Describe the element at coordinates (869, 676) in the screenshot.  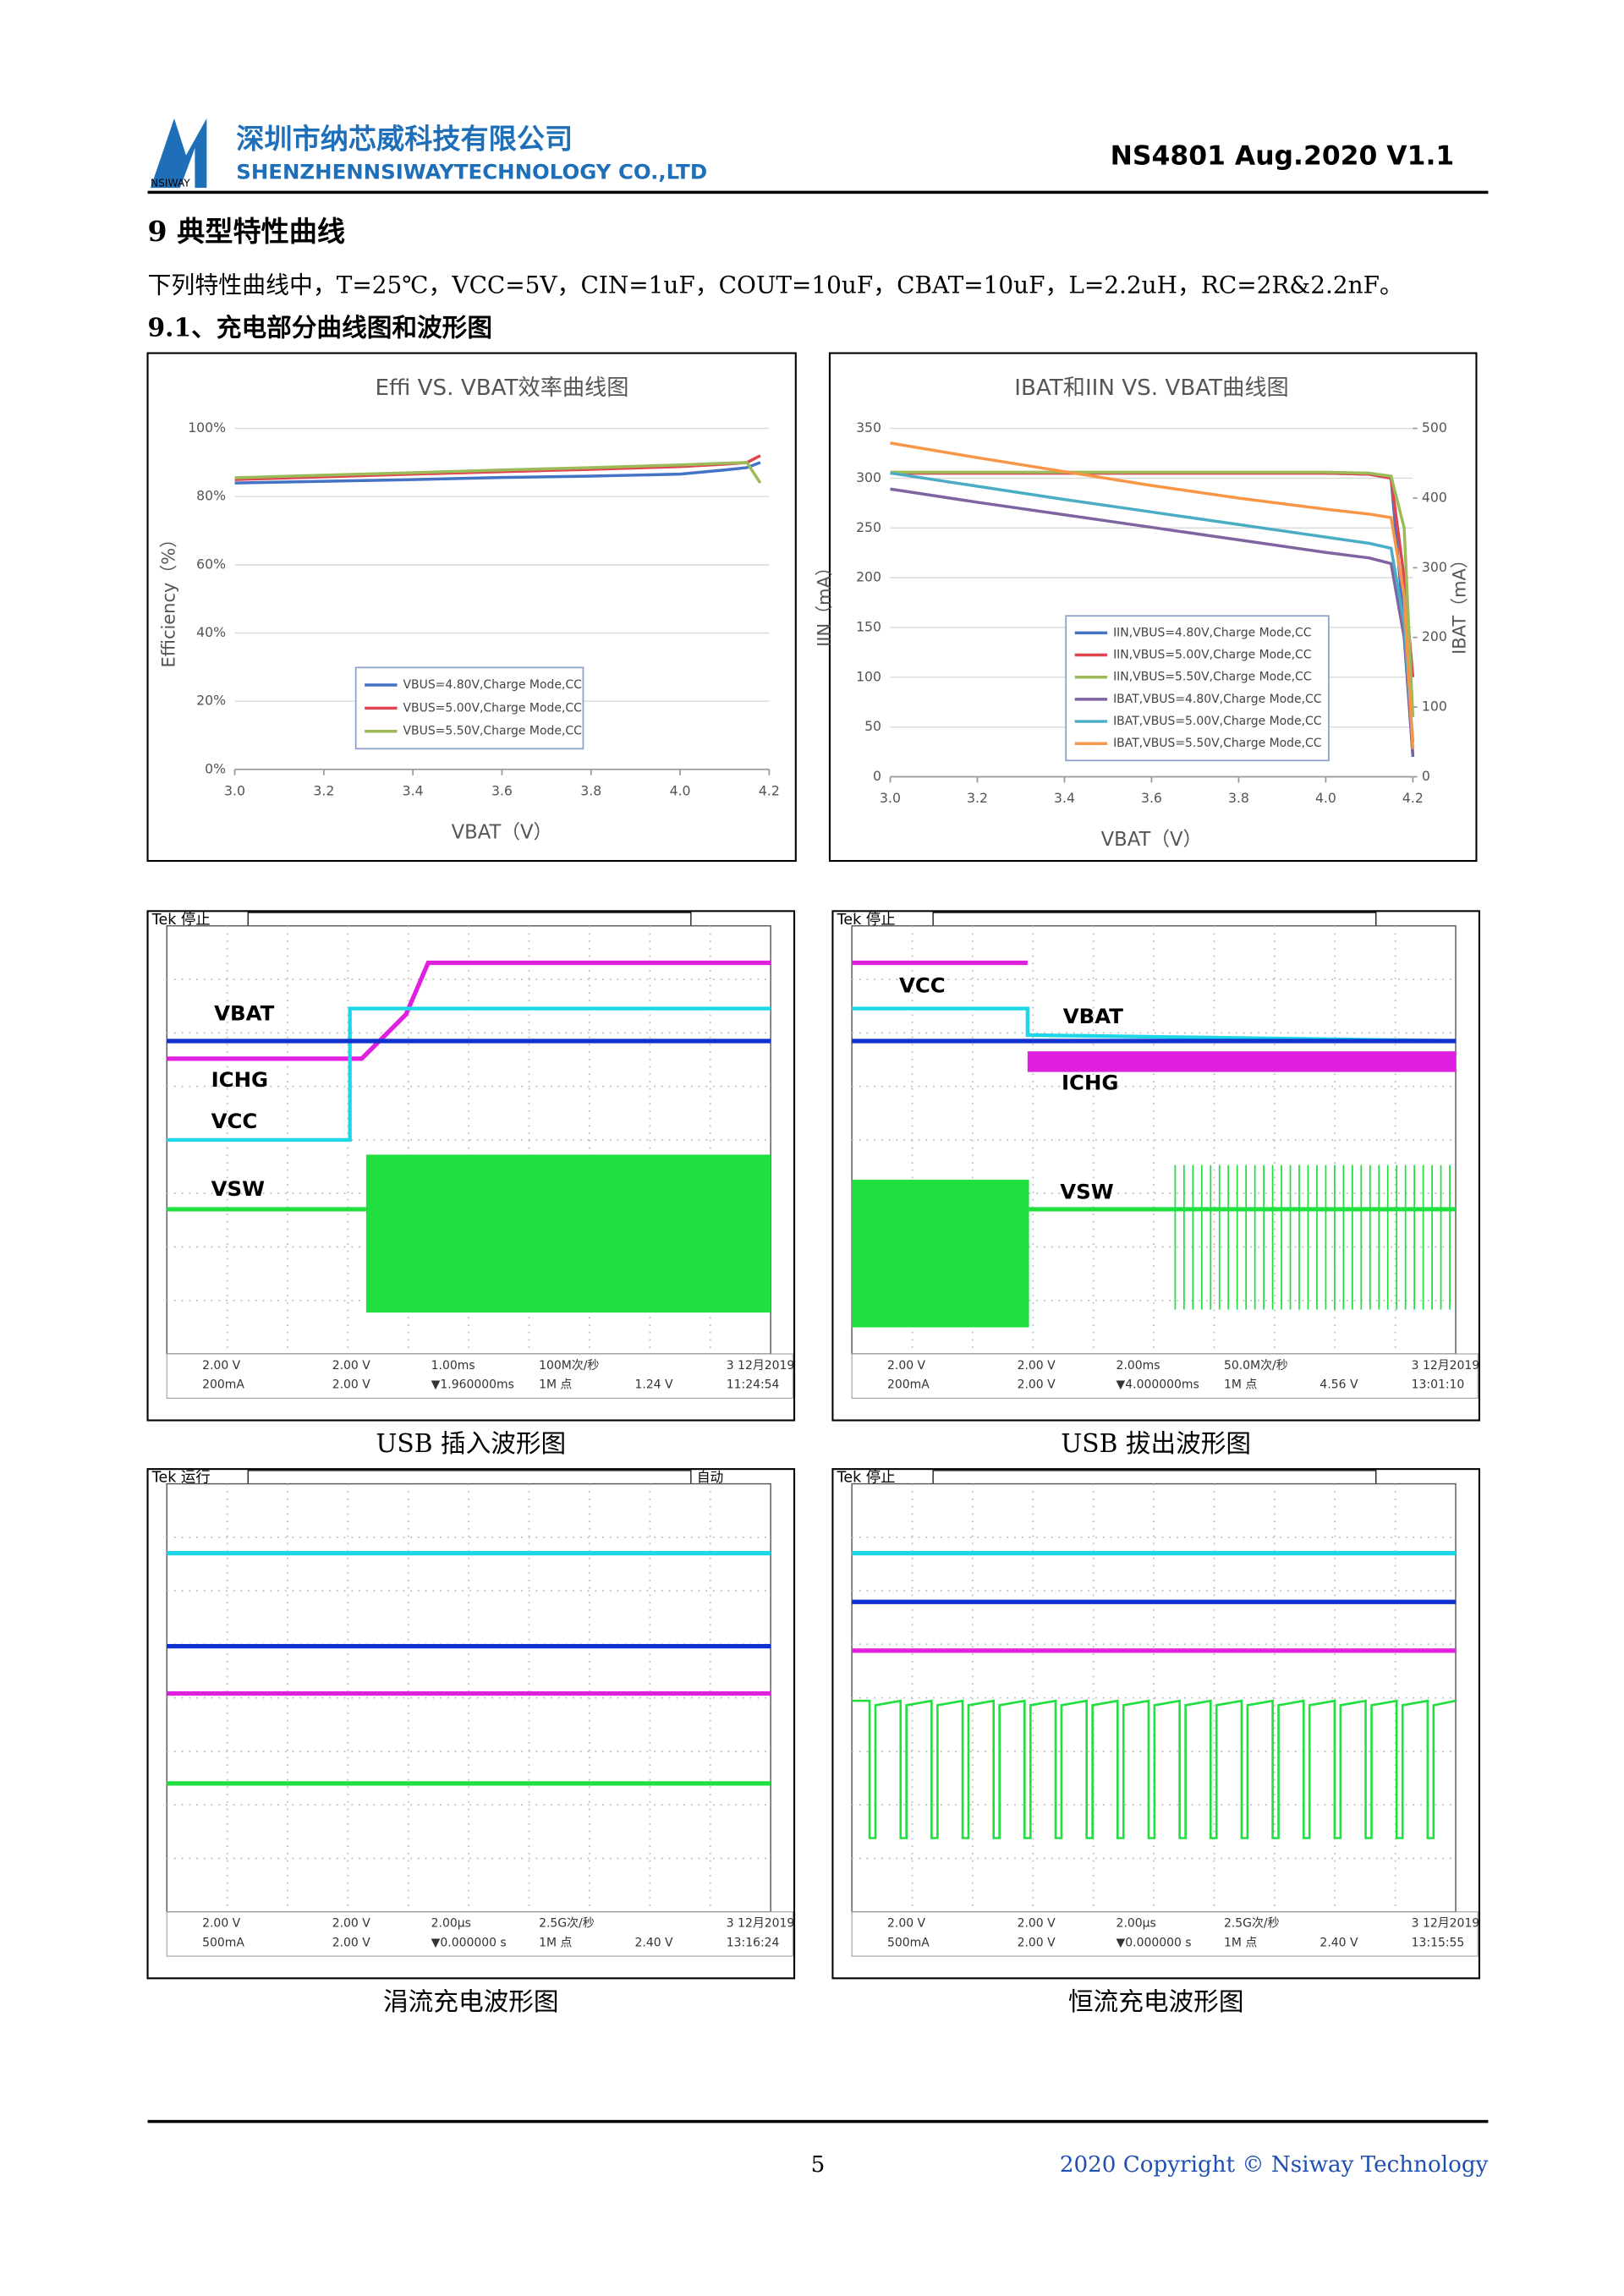
I see `y-tick-label: 100` at that location.